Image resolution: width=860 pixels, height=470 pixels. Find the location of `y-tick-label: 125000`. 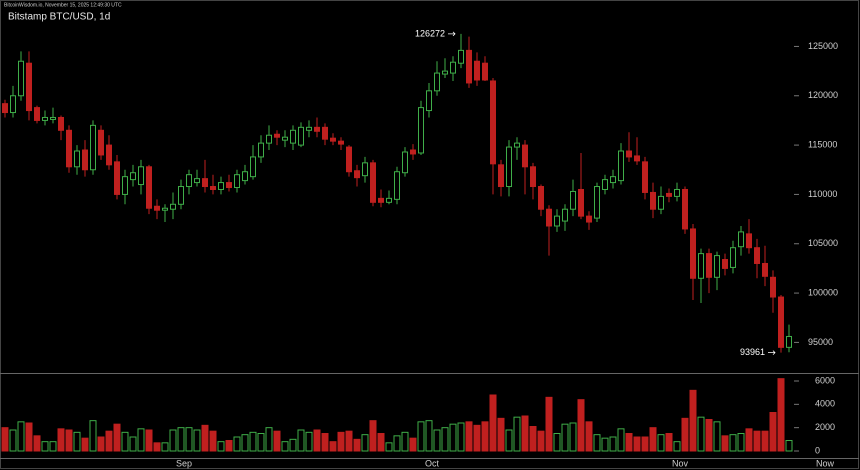

y-tick-label: 125000 is located at coordinates (823, 46).